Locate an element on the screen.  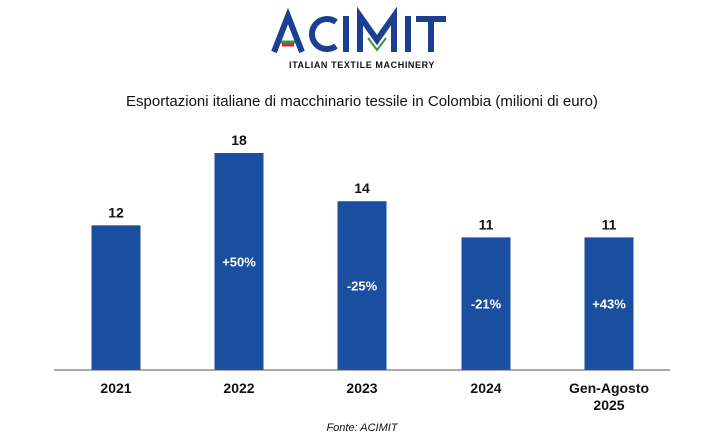
x-tick-label: 2021 is located at coordinates (115, 388).